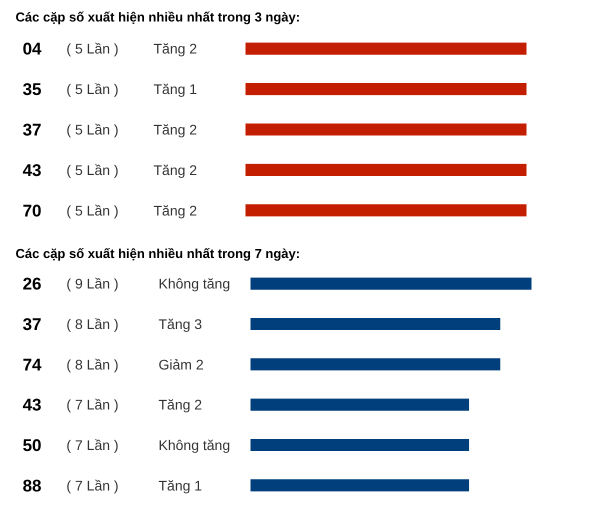  I want to click on y-tick-label: 04, so click(32, 49).